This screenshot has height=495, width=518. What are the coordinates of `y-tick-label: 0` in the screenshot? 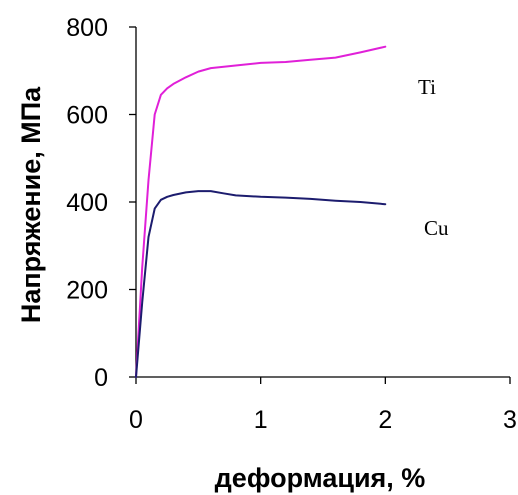 It's located at (101, 378).